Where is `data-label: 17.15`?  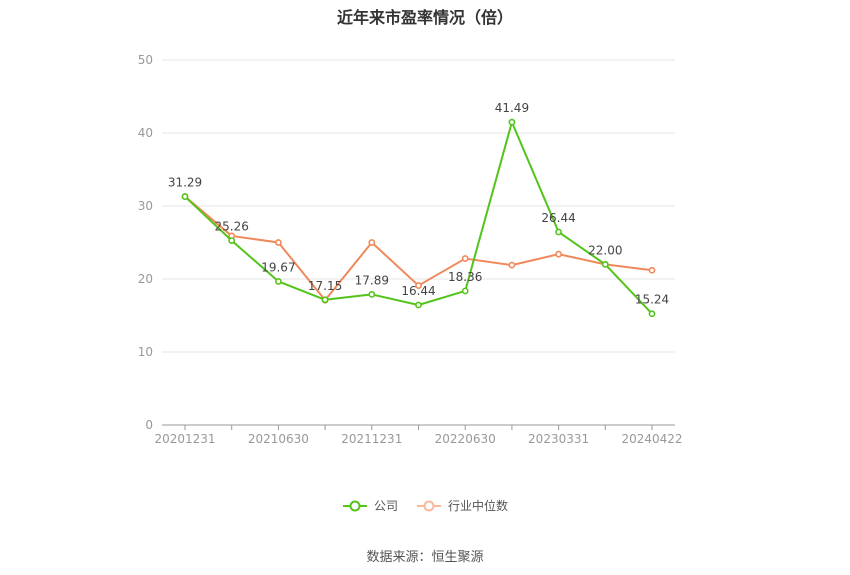
data-label: 17.15 is located at coordinates (325, 286).